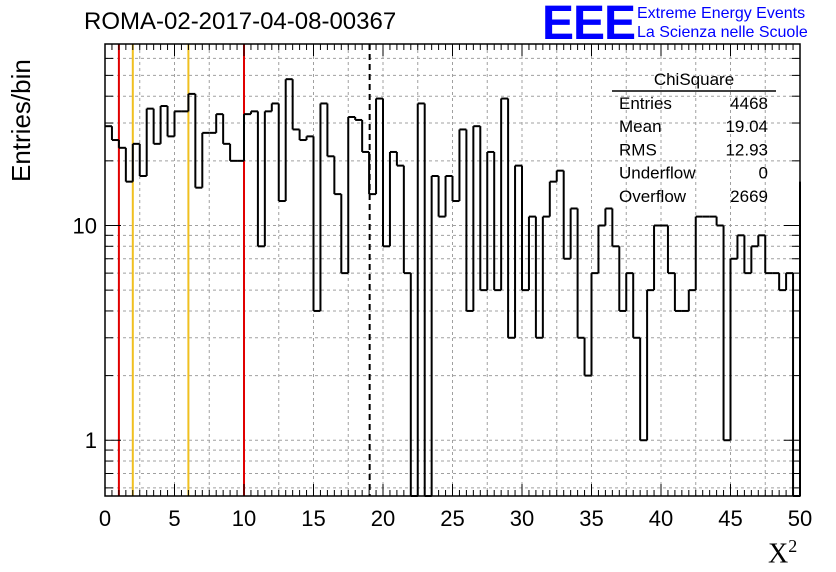 The height and width of the screenshot is (572, 836). I want to click on y-tick-label: 10, so click(85, 225).